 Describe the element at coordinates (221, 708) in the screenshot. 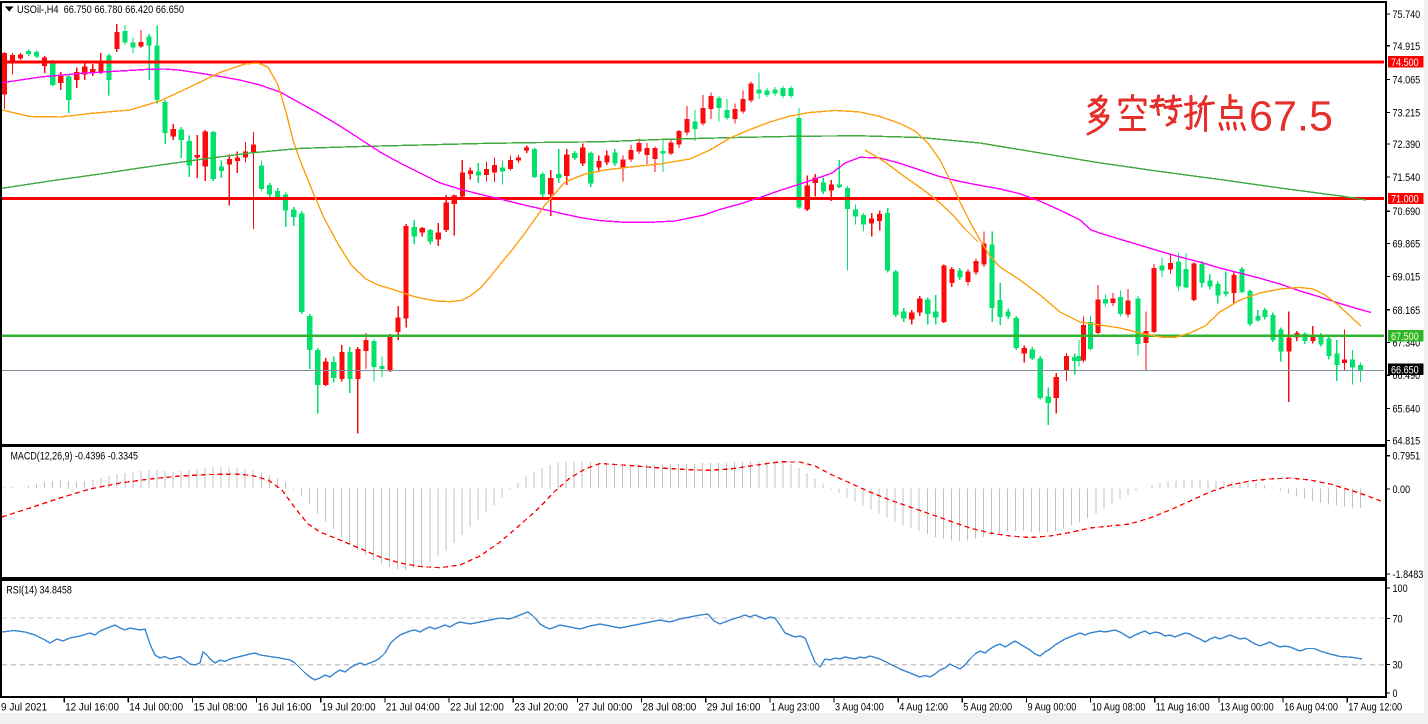

I see `svg-text: 15 Jul 08:00` at that location.